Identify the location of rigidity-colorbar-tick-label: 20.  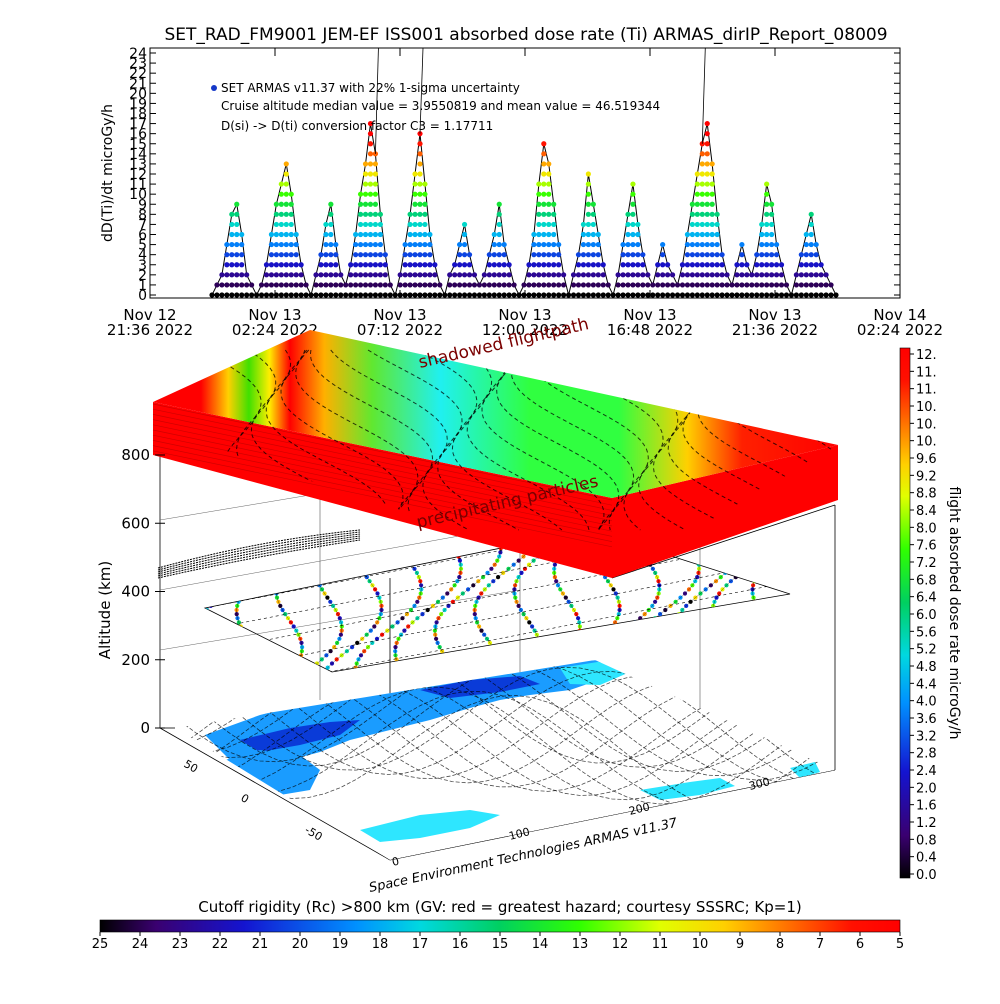
(300, 944).